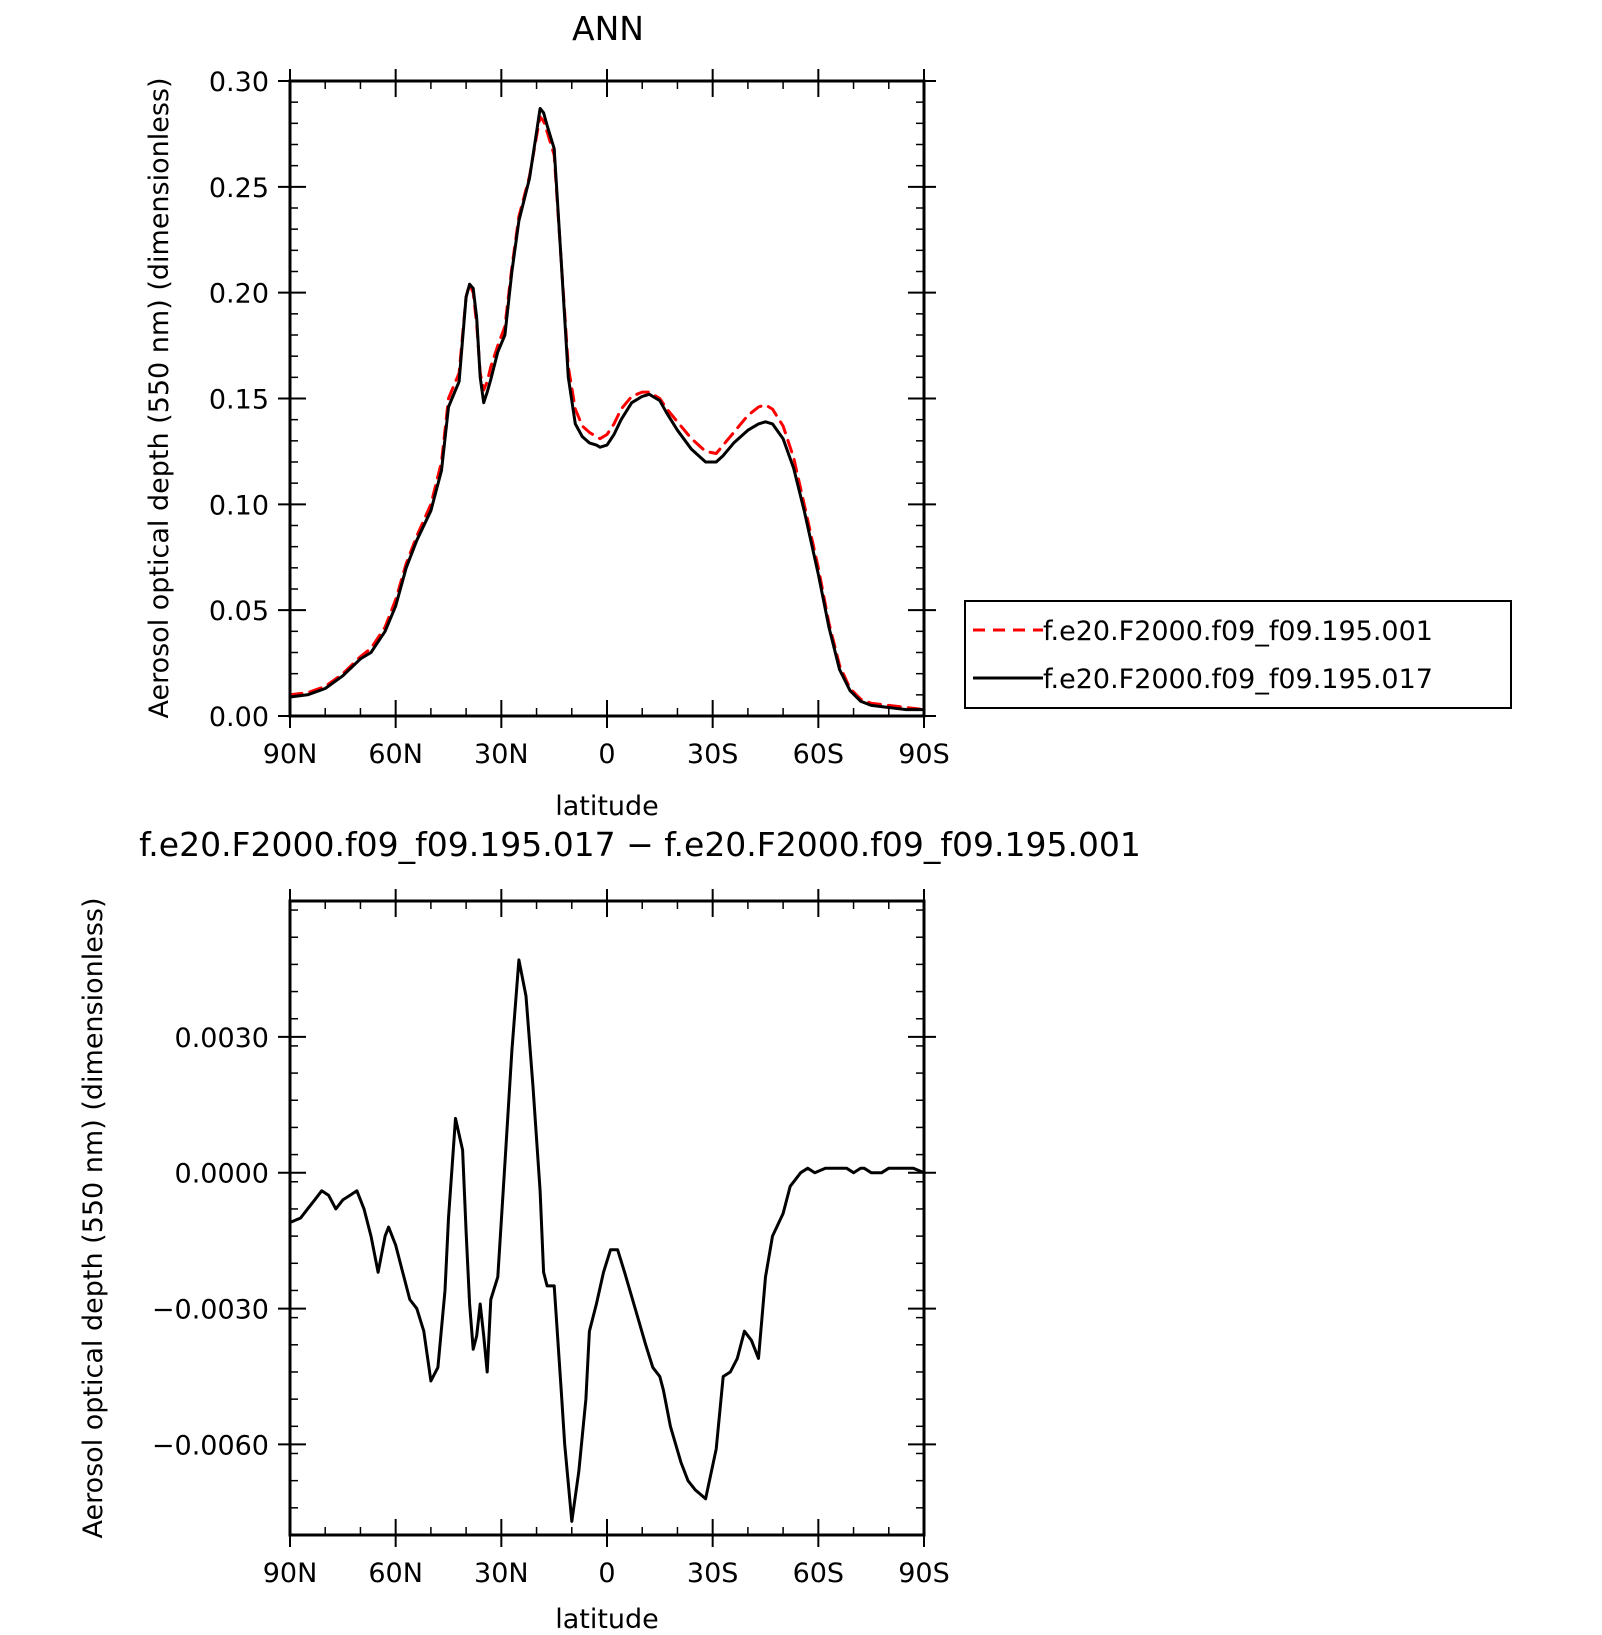 Image resolution: width=1602 pixels, height=1635 pixels. Describe the element at coordinates (239, 717) in the screenshot. I see `y-tick-label: 0.00` at that location.